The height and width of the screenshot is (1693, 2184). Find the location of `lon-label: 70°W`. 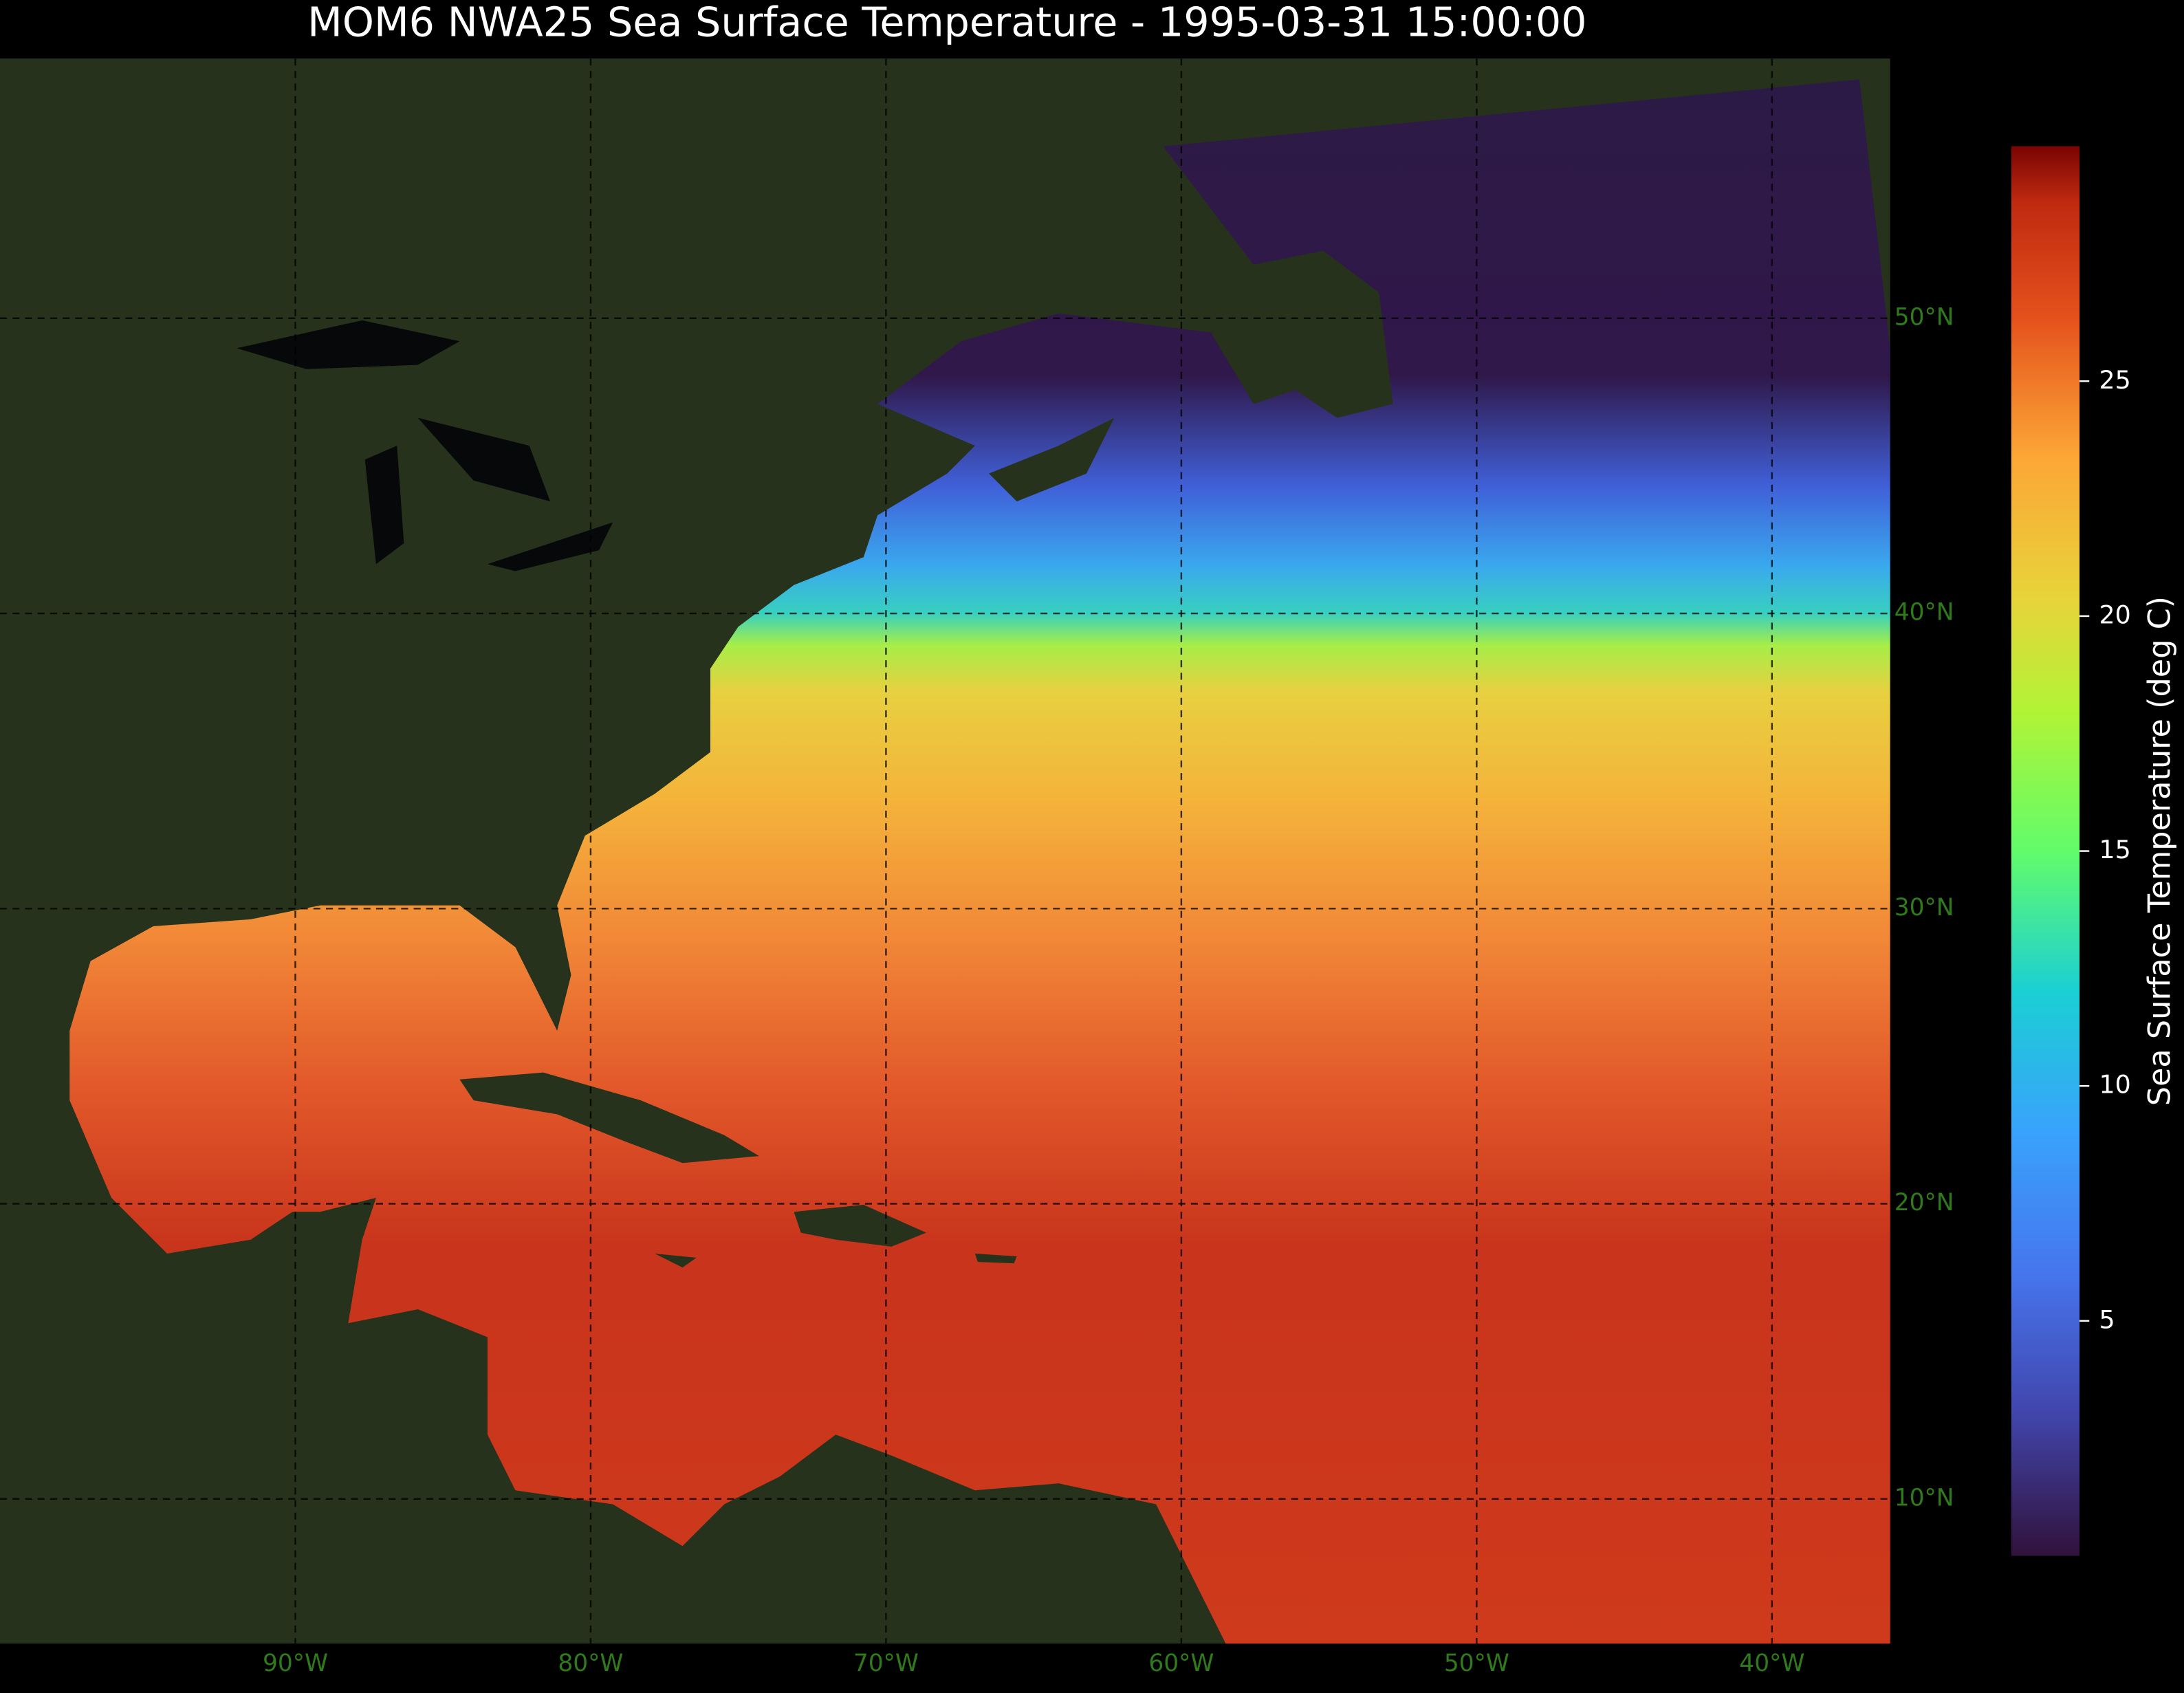

lon-label: 70°W is located at coordinates (886, 1664).